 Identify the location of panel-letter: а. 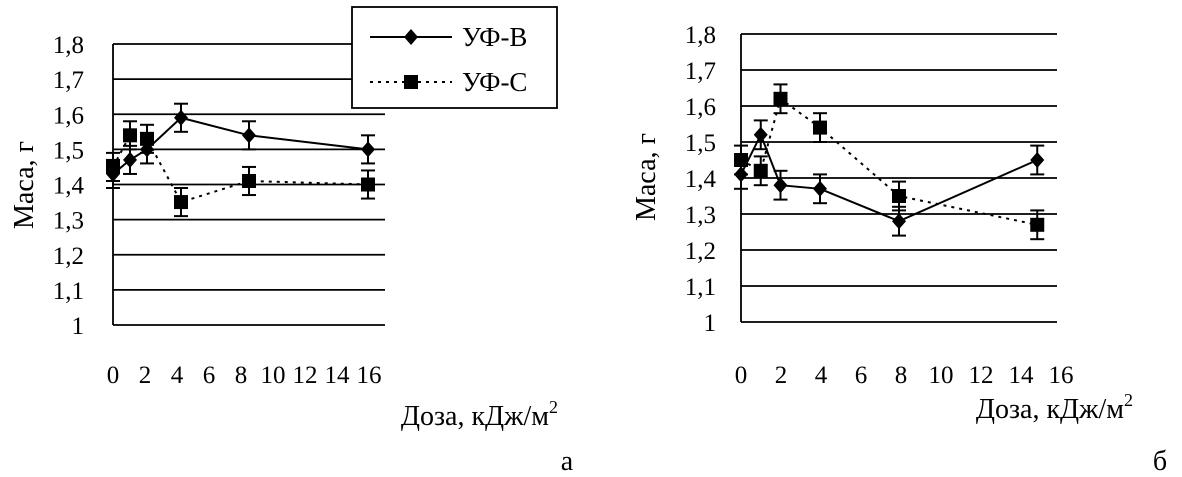
(567, 461).